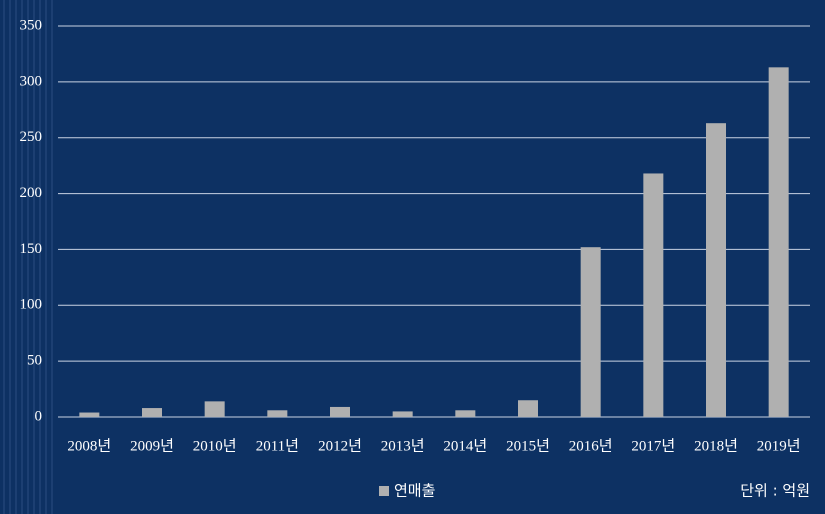 This screenshot has height=514, width=825. I want to click on x-tick-label: 2010년, so click(215, 445).